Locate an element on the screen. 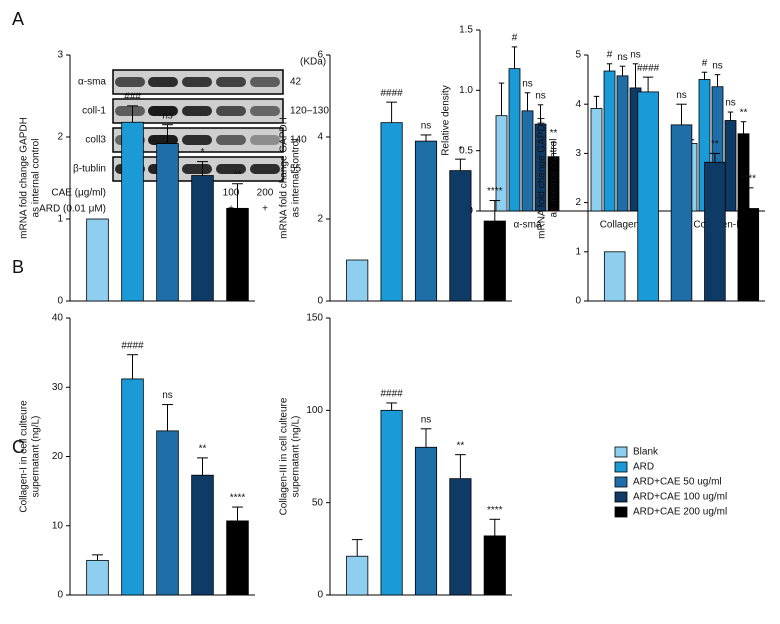  blot-row-label: coll-1 is located at coordinates (94, 111).